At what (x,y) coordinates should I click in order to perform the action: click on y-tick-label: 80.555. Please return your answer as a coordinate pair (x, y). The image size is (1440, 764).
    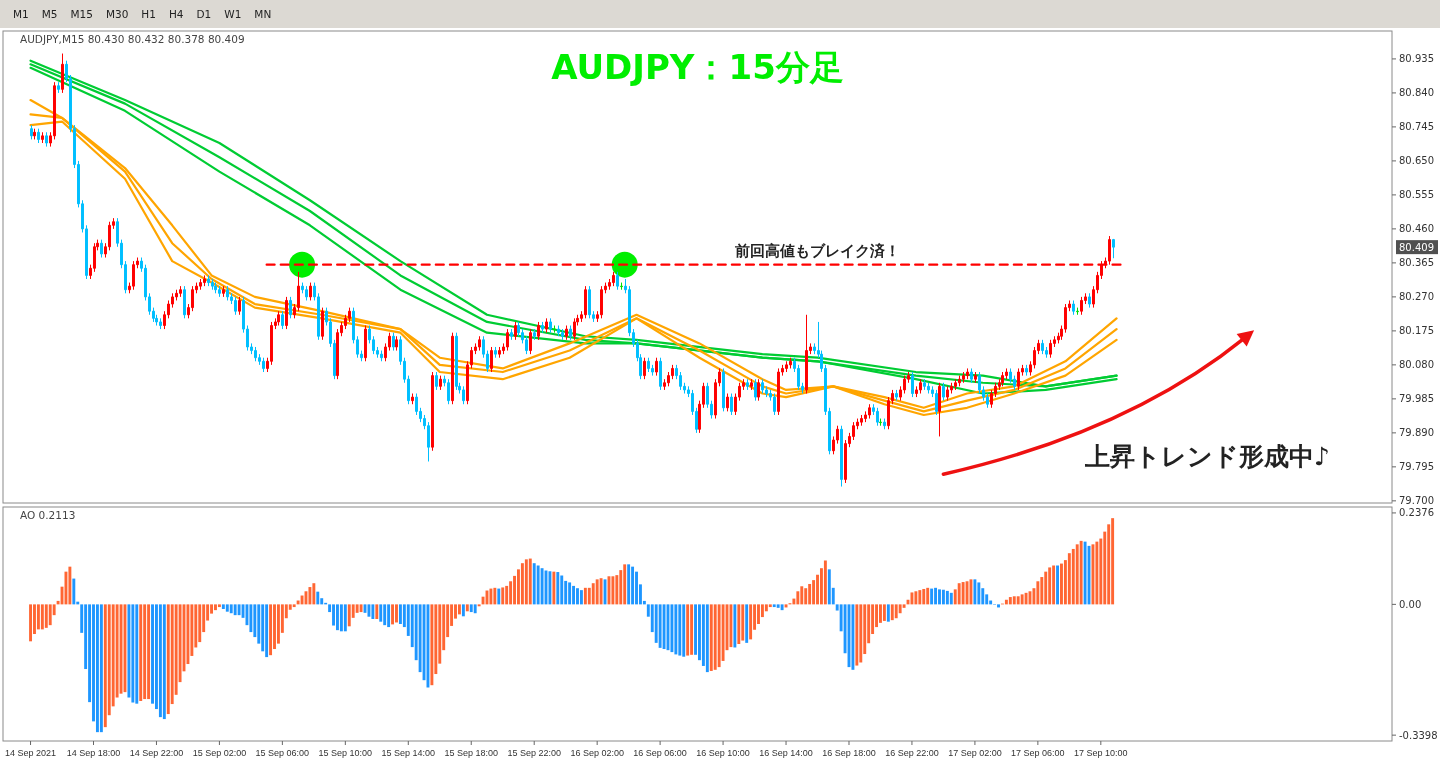
    Looking at the image, I should click on (1416, 195).